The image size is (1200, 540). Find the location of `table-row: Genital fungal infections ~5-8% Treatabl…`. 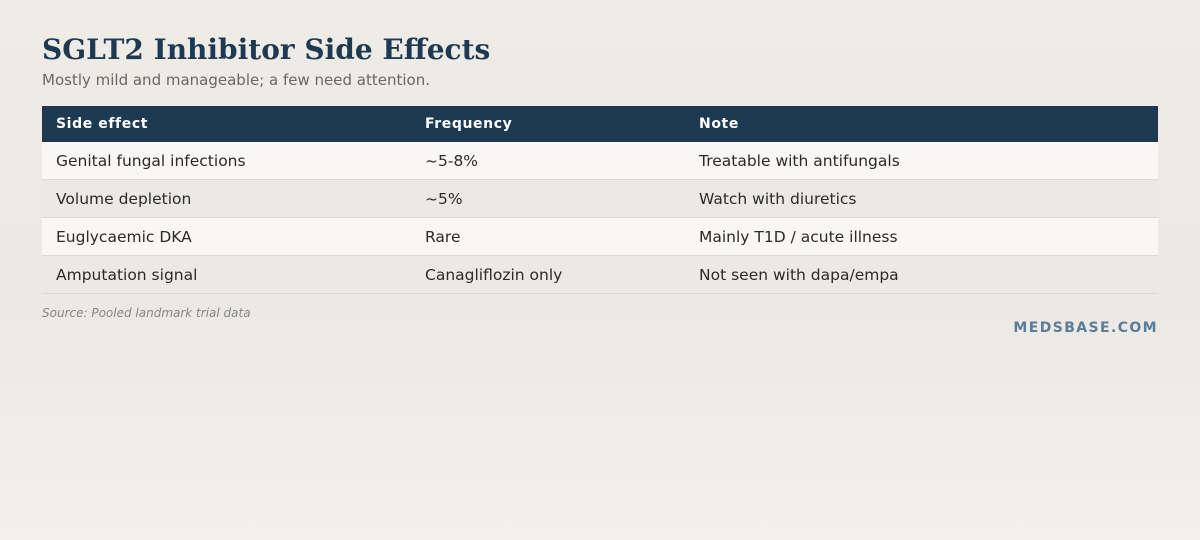

table-row: Genital fungal infections ~5-8% Treatabl… is located at coordinates (600, 161).